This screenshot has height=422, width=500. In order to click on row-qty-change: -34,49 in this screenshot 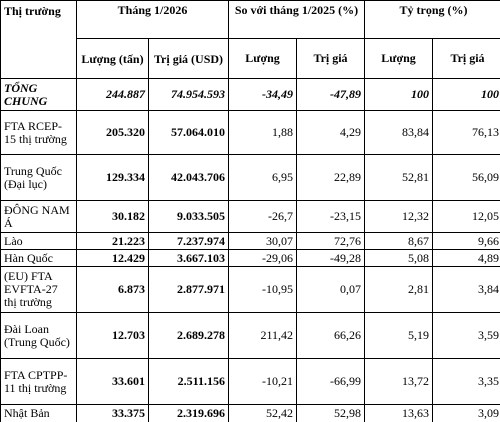, I will do `click(262, 94)`.